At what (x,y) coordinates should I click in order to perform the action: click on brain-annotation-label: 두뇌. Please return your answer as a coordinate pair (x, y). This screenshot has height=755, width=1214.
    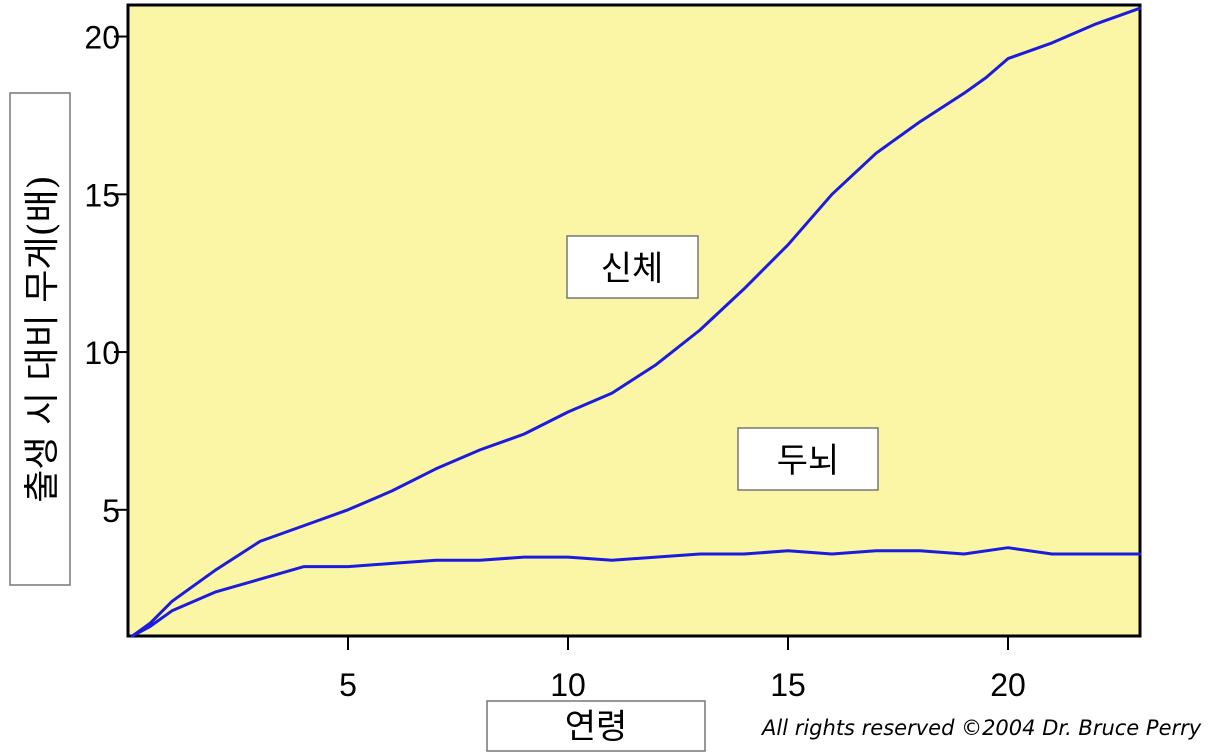
    Looking at the image, I should click on (808, 461).